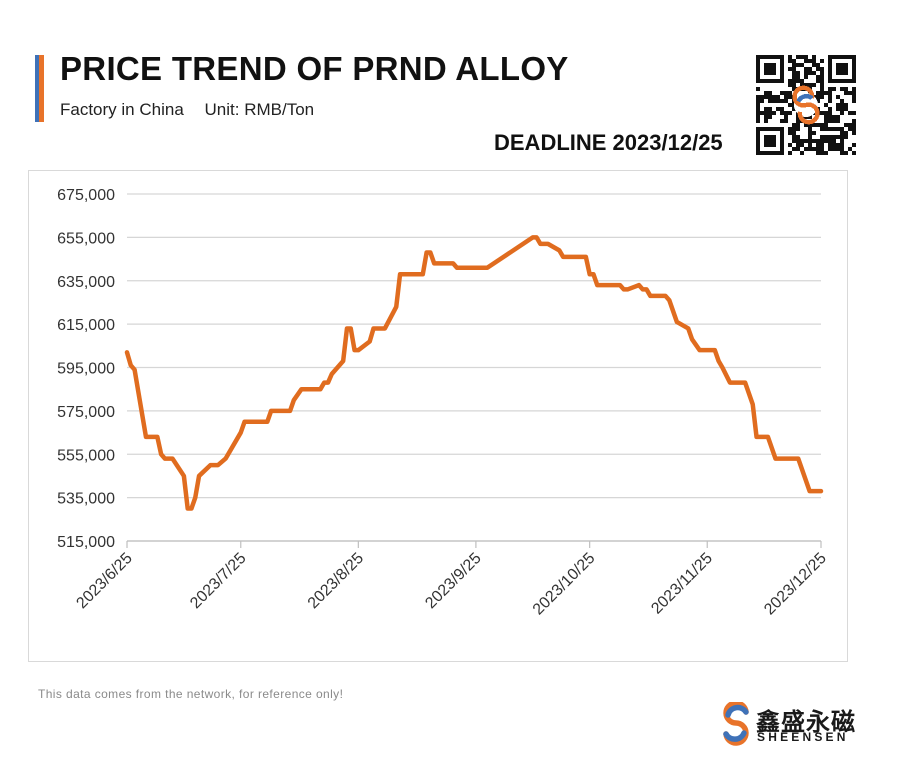 This screenshot has width=900, height=770. I want to click on brand-logo: 鑫盛永磁 SHEENSEN, so click(790, 725).